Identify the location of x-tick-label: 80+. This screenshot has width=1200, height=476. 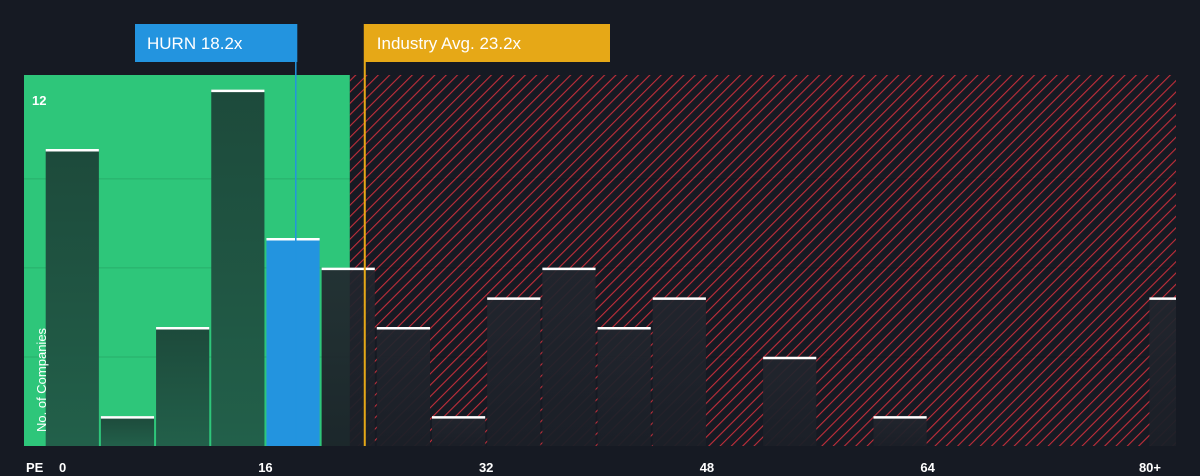
(1150, 467).